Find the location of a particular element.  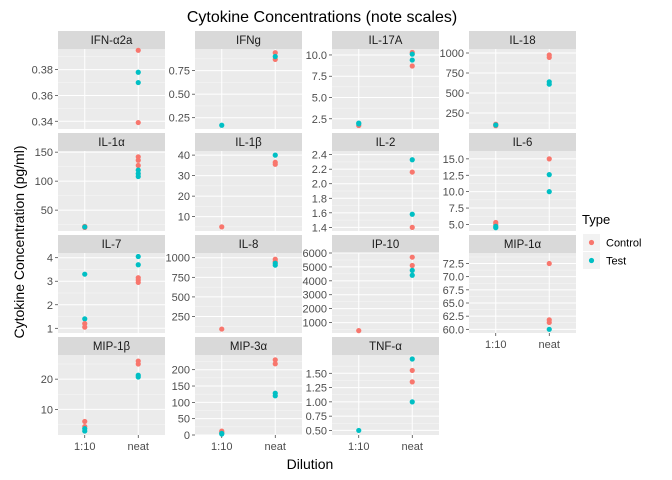

facet-strip-label: IP-10 is located at coordinates (386, 245).